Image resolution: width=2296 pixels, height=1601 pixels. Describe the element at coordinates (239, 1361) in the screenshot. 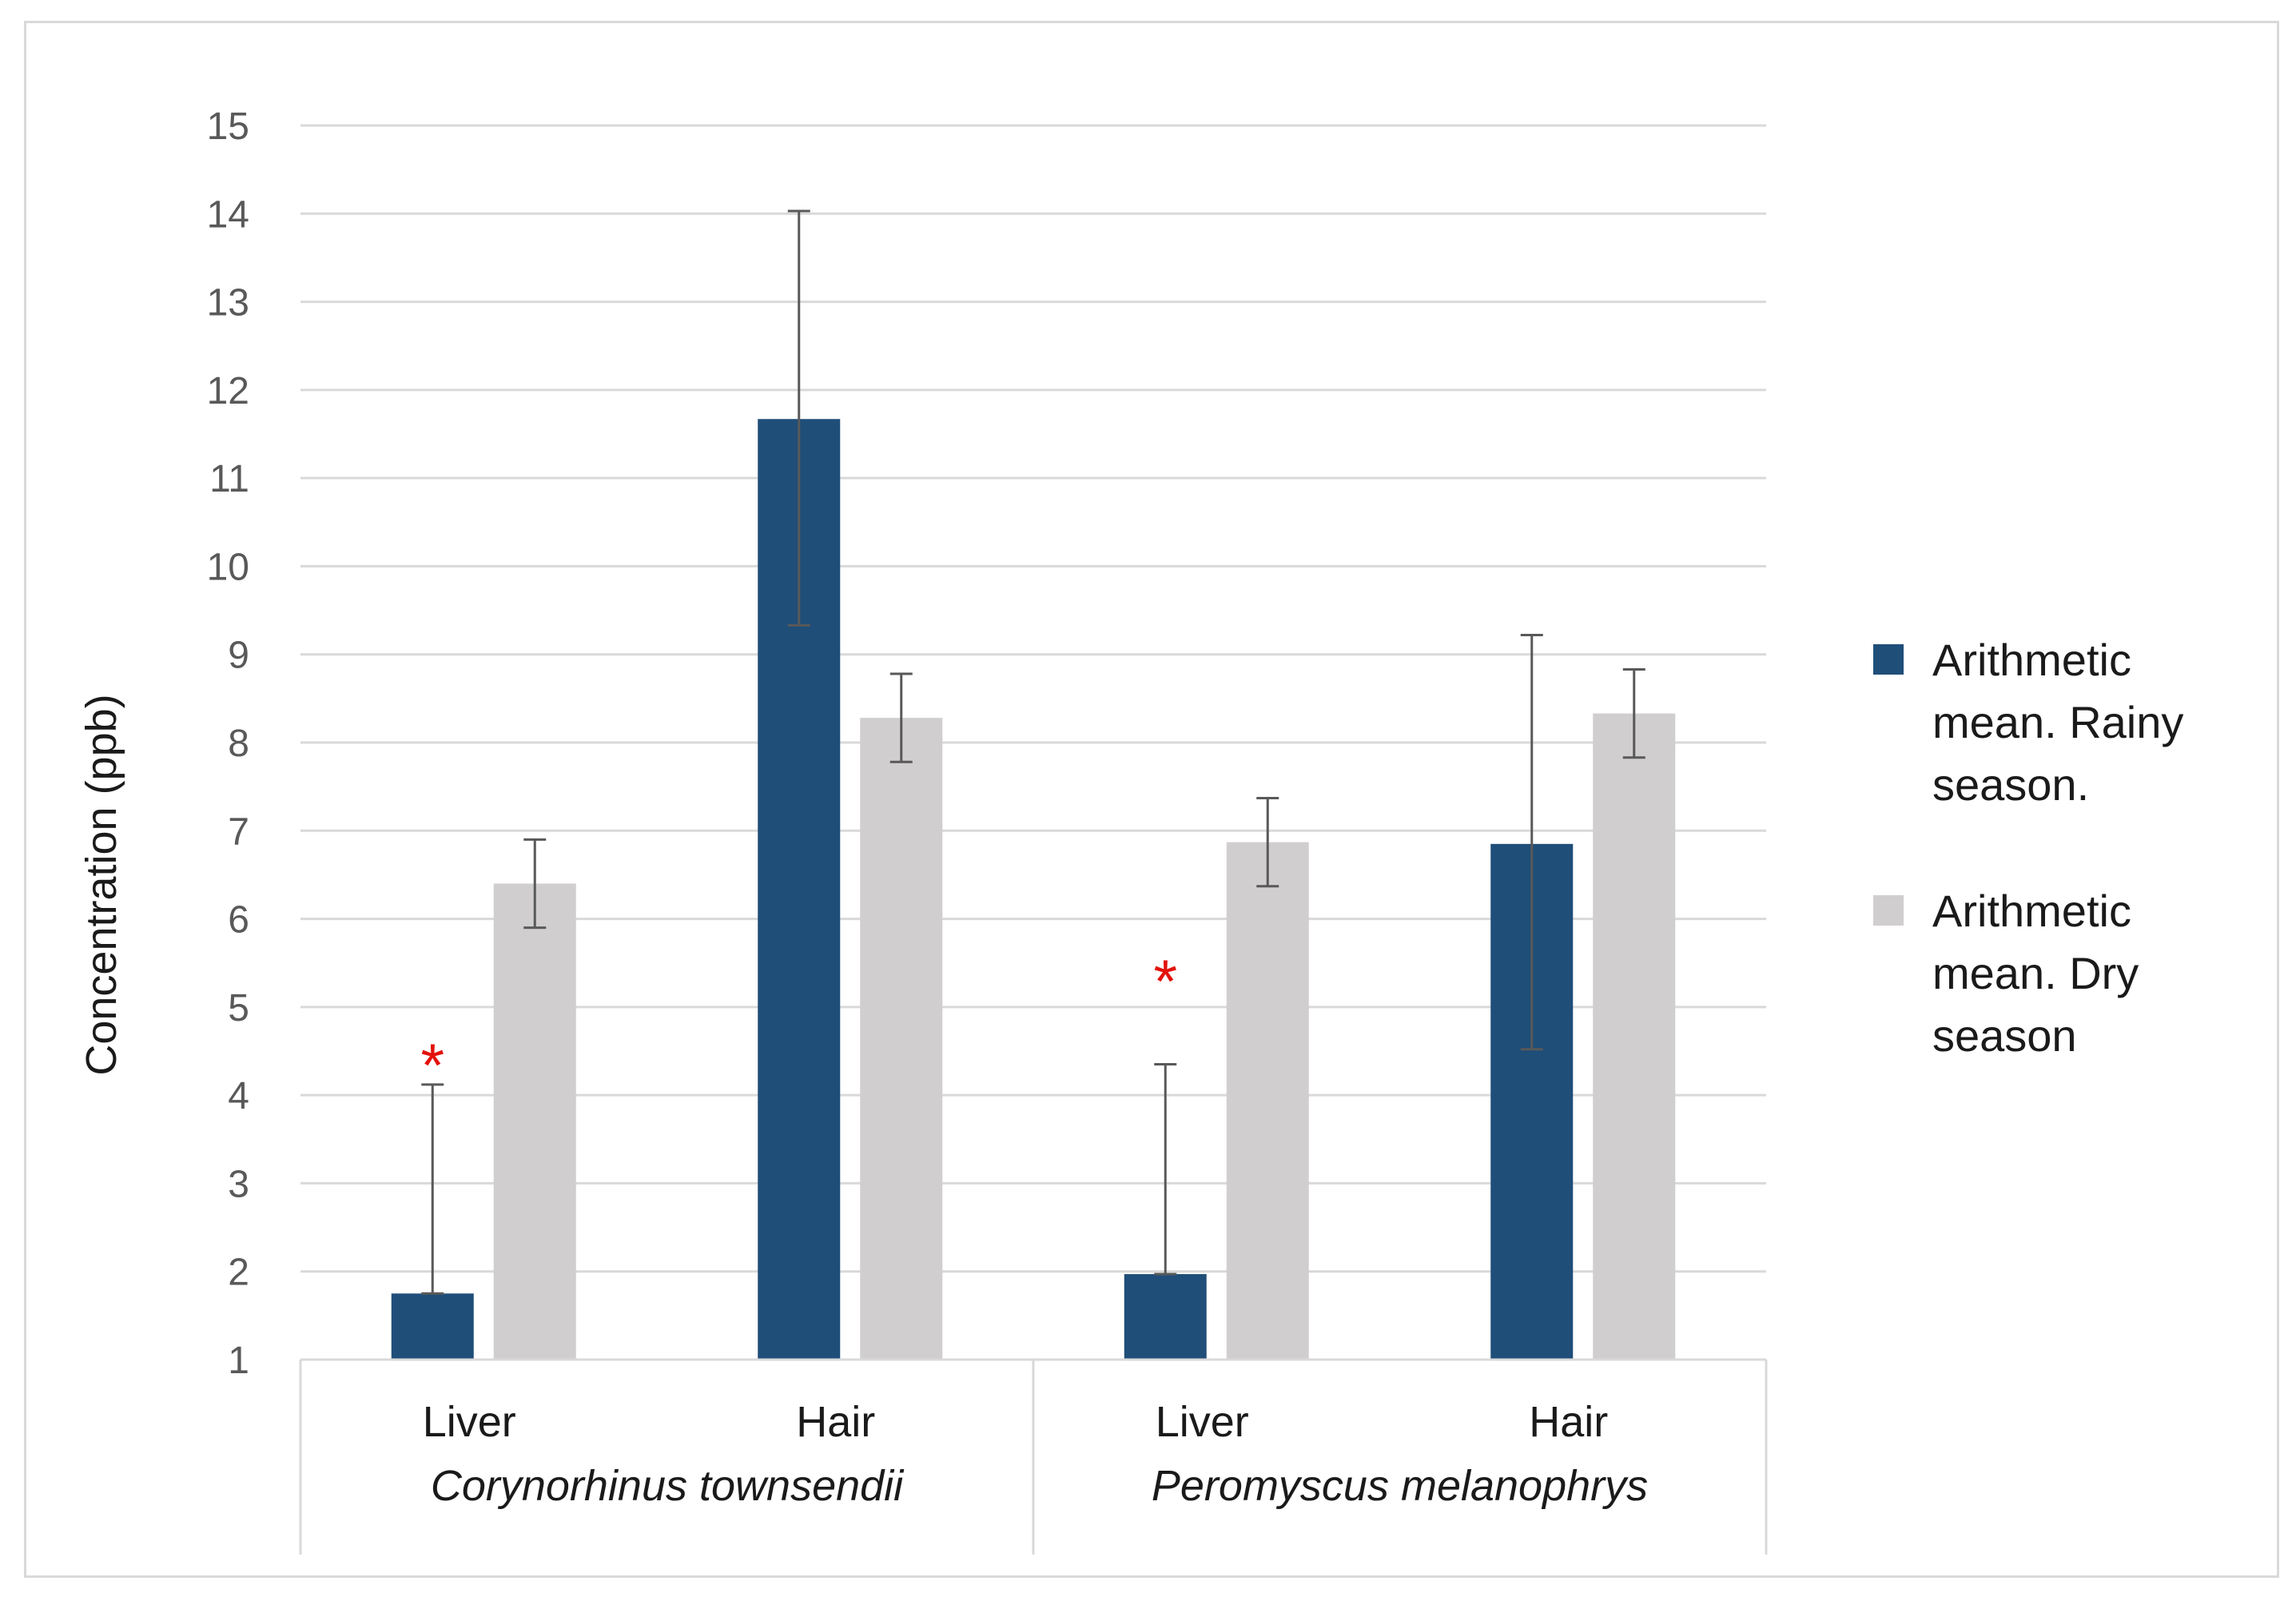

I see `y-tick-label: 1` at that location.